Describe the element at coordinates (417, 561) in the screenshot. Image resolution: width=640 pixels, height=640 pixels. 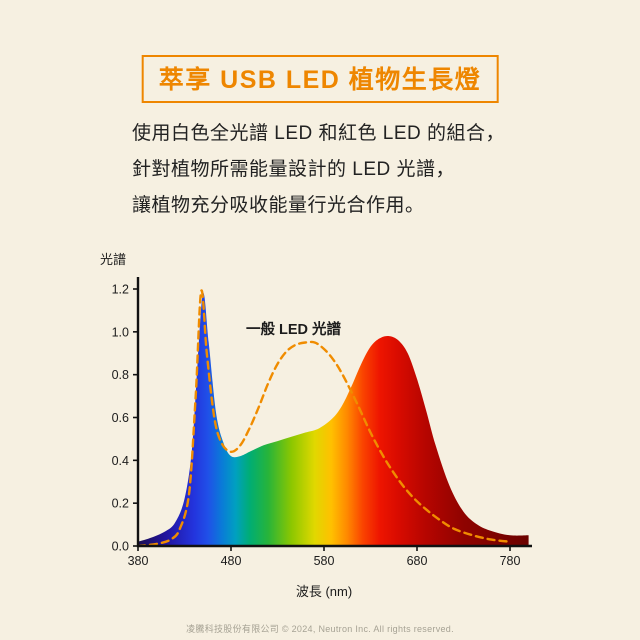
I see `x-tick-label: 680` at that location.